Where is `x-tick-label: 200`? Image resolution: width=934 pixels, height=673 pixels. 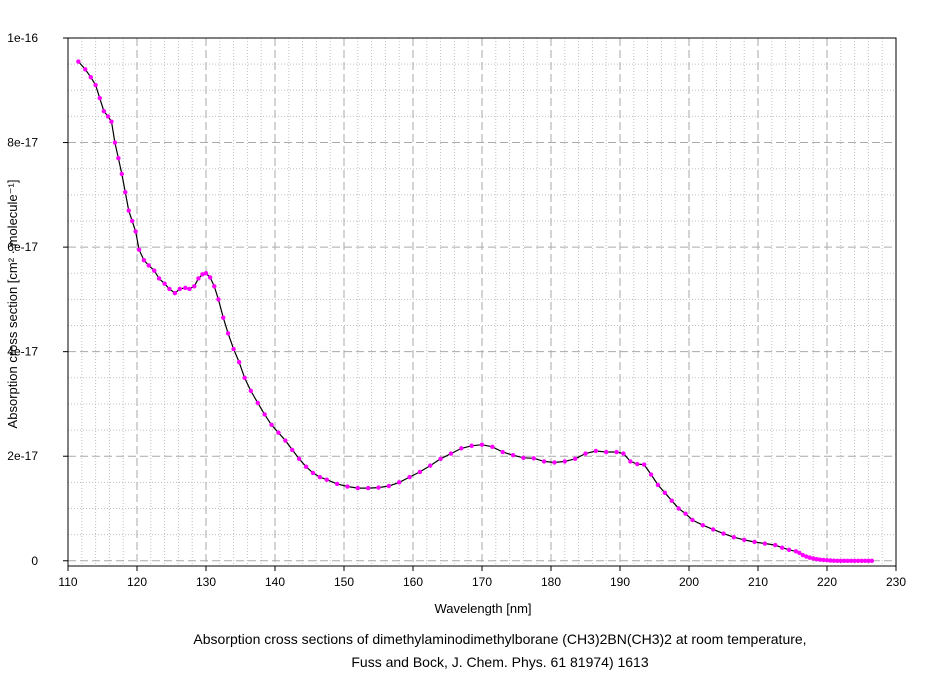
x-tick-label: 200 is located at coordinates (689, 582).